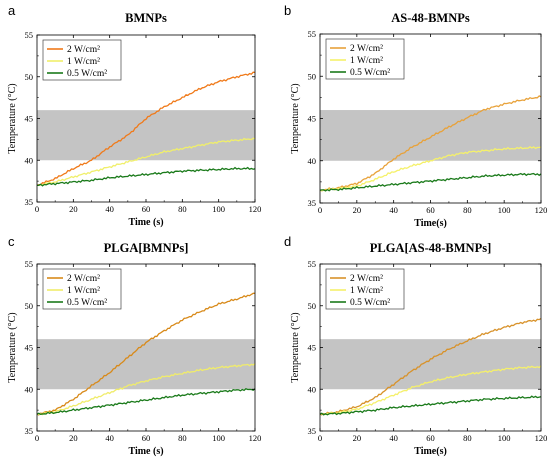 This screenshot has height=469, width=550. What do you see at coordinates (11, 241) in the screenshot?
I see `panel-letter: c` at bounding box center [11, 241].